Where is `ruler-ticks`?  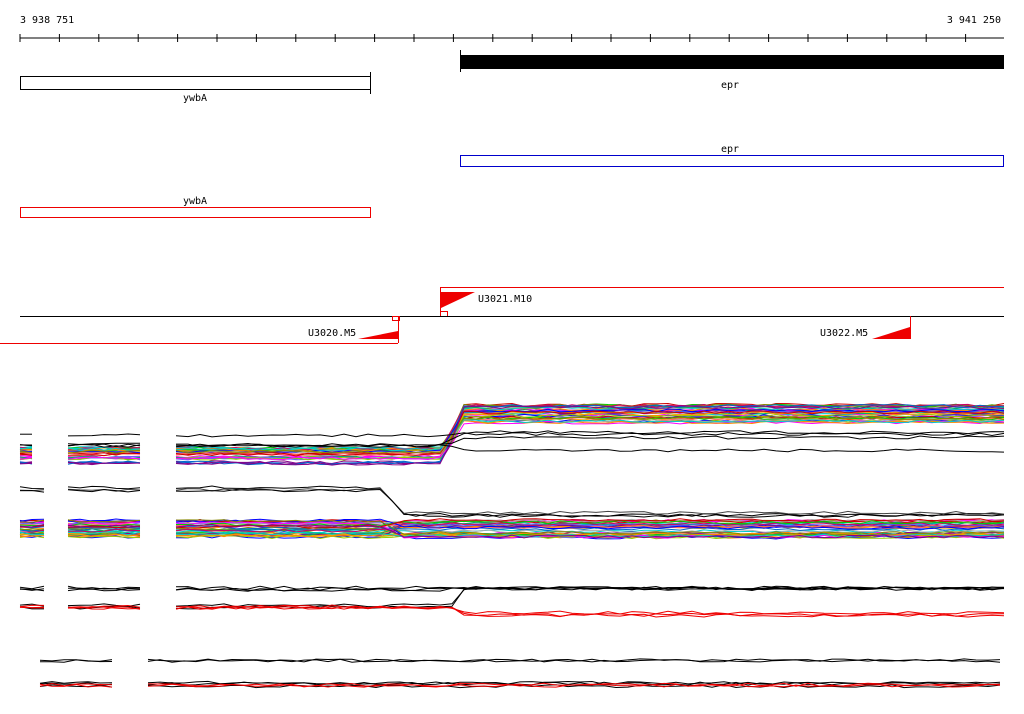
ruler-ticks is located at coordinates (493, 38).